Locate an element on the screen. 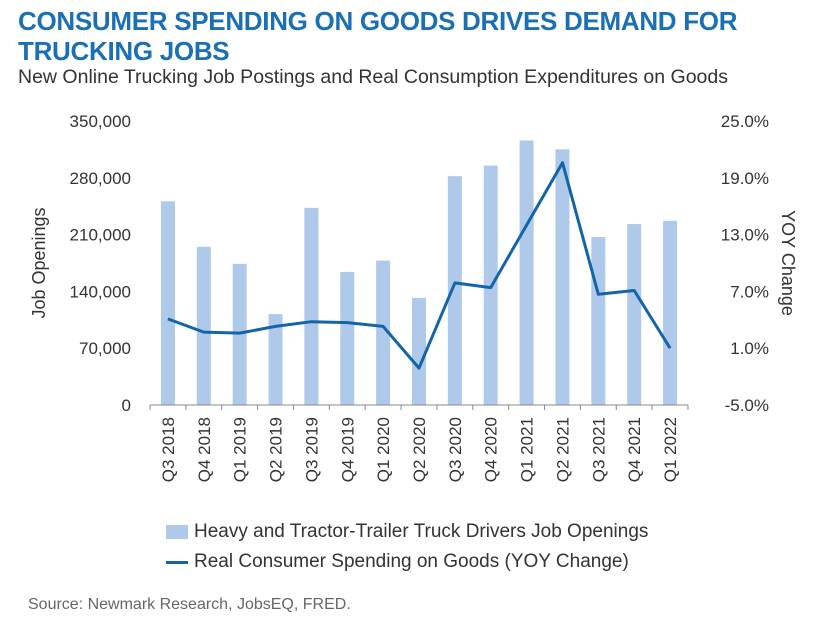  y-left-axis-title: Job Openings is located at coordinates (39, 262).